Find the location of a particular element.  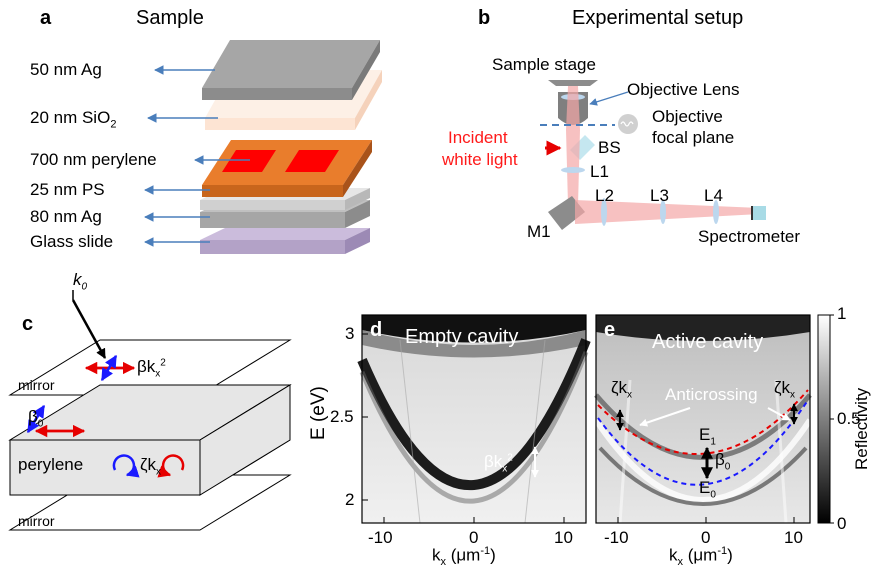

l4-label: L4 is located at coordinates (713, 195).